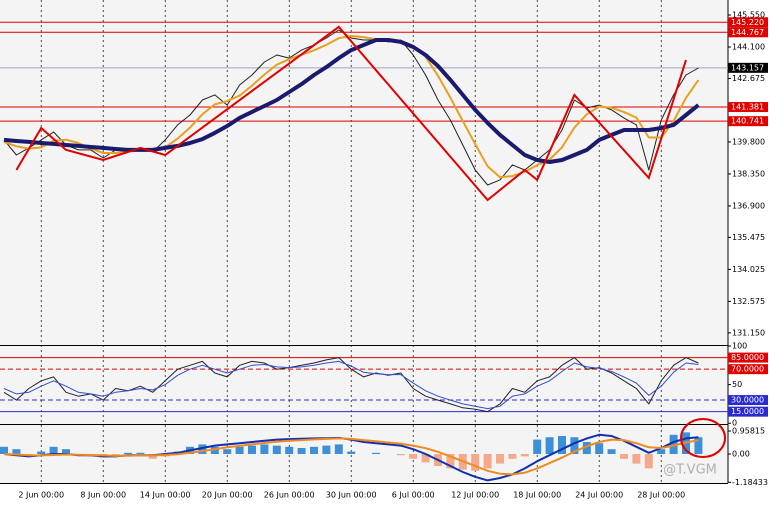 Image resolution: width=770 pixels, height=505 pixels. I want to click on level-label: 140.741, so click(747, 121).